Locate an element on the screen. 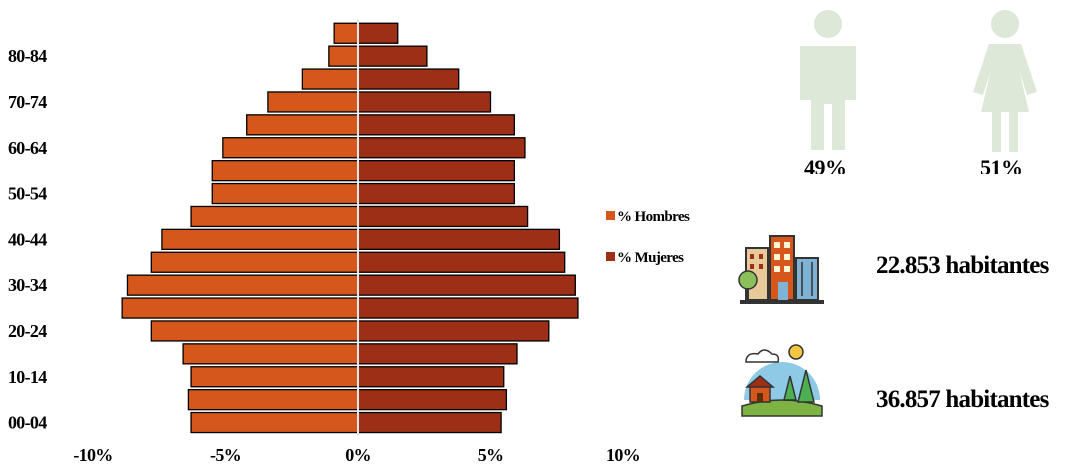  y-tick-label: 20-24 is located at coordinates (27, 331).